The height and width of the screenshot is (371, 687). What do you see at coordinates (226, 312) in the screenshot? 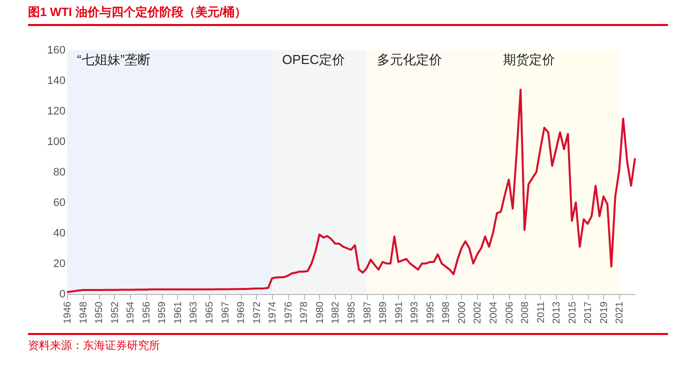
I see `x-tick-label: 1967` at bounding box center [226, 312].